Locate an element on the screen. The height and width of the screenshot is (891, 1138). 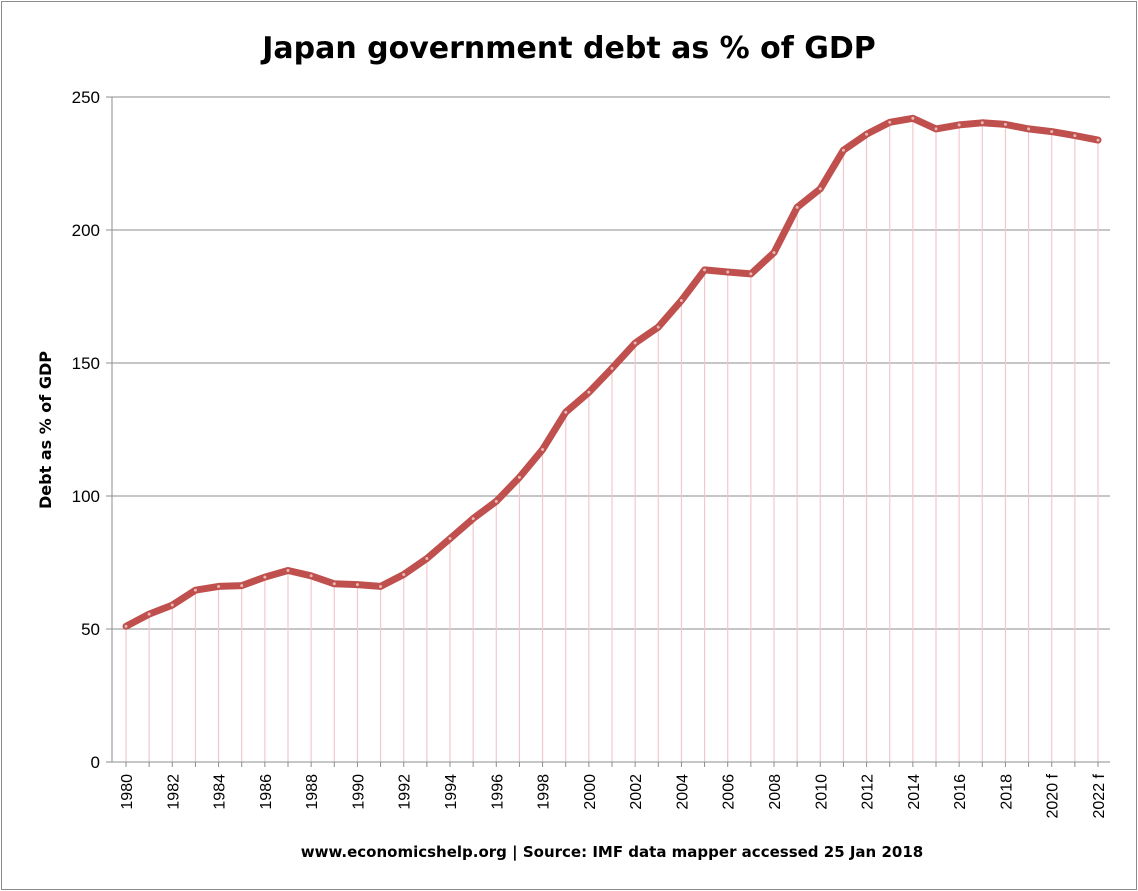
x-tick-label: 2012 is located at coordinates (868, 792).